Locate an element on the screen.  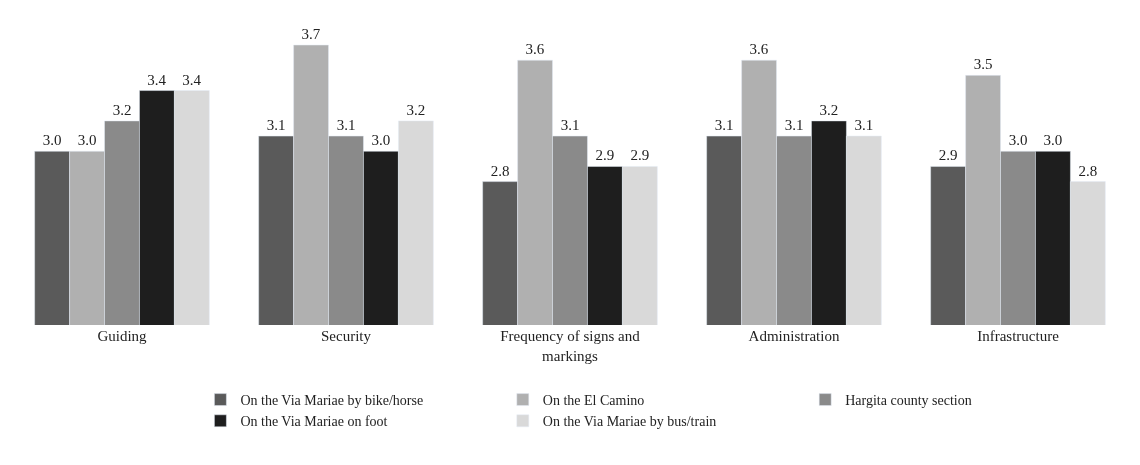
x-tick-label: Security is located at coordinates (346, 336).